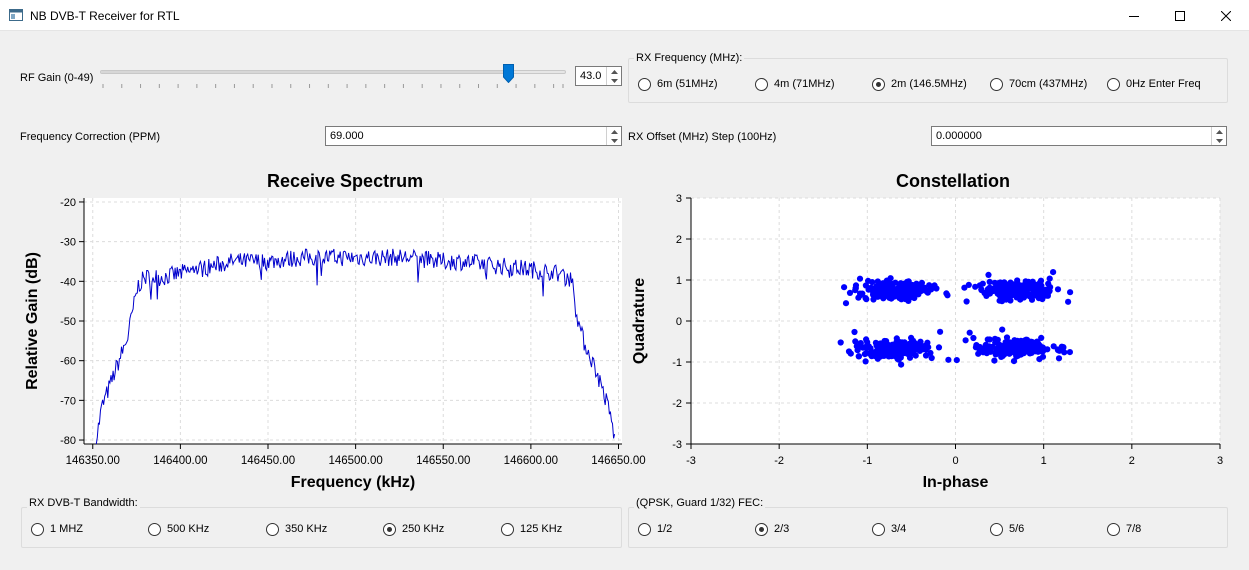 Image resolution: width=1249 pixels, height=570 pixels. I want to click on radio-bw-500khz: 500 KHz, so click(178, 529).